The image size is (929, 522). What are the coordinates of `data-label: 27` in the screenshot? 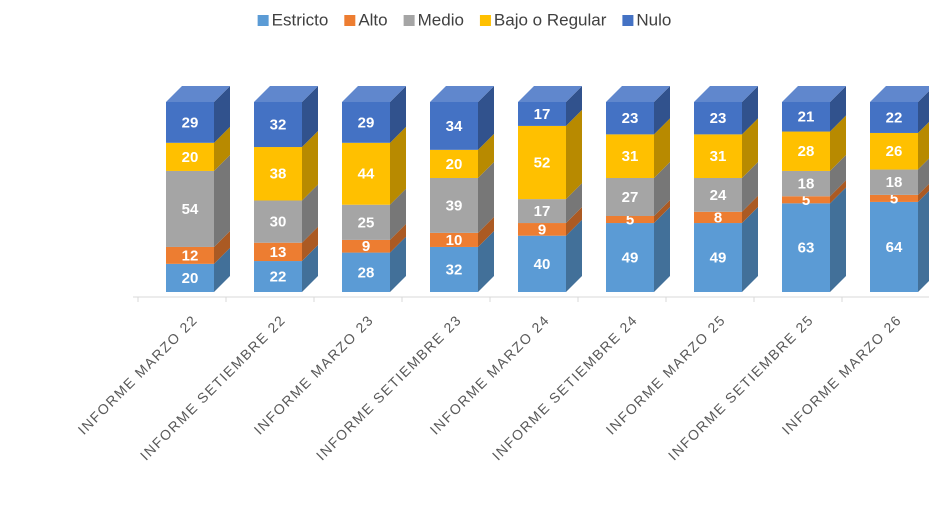 It's located at (630, 197).